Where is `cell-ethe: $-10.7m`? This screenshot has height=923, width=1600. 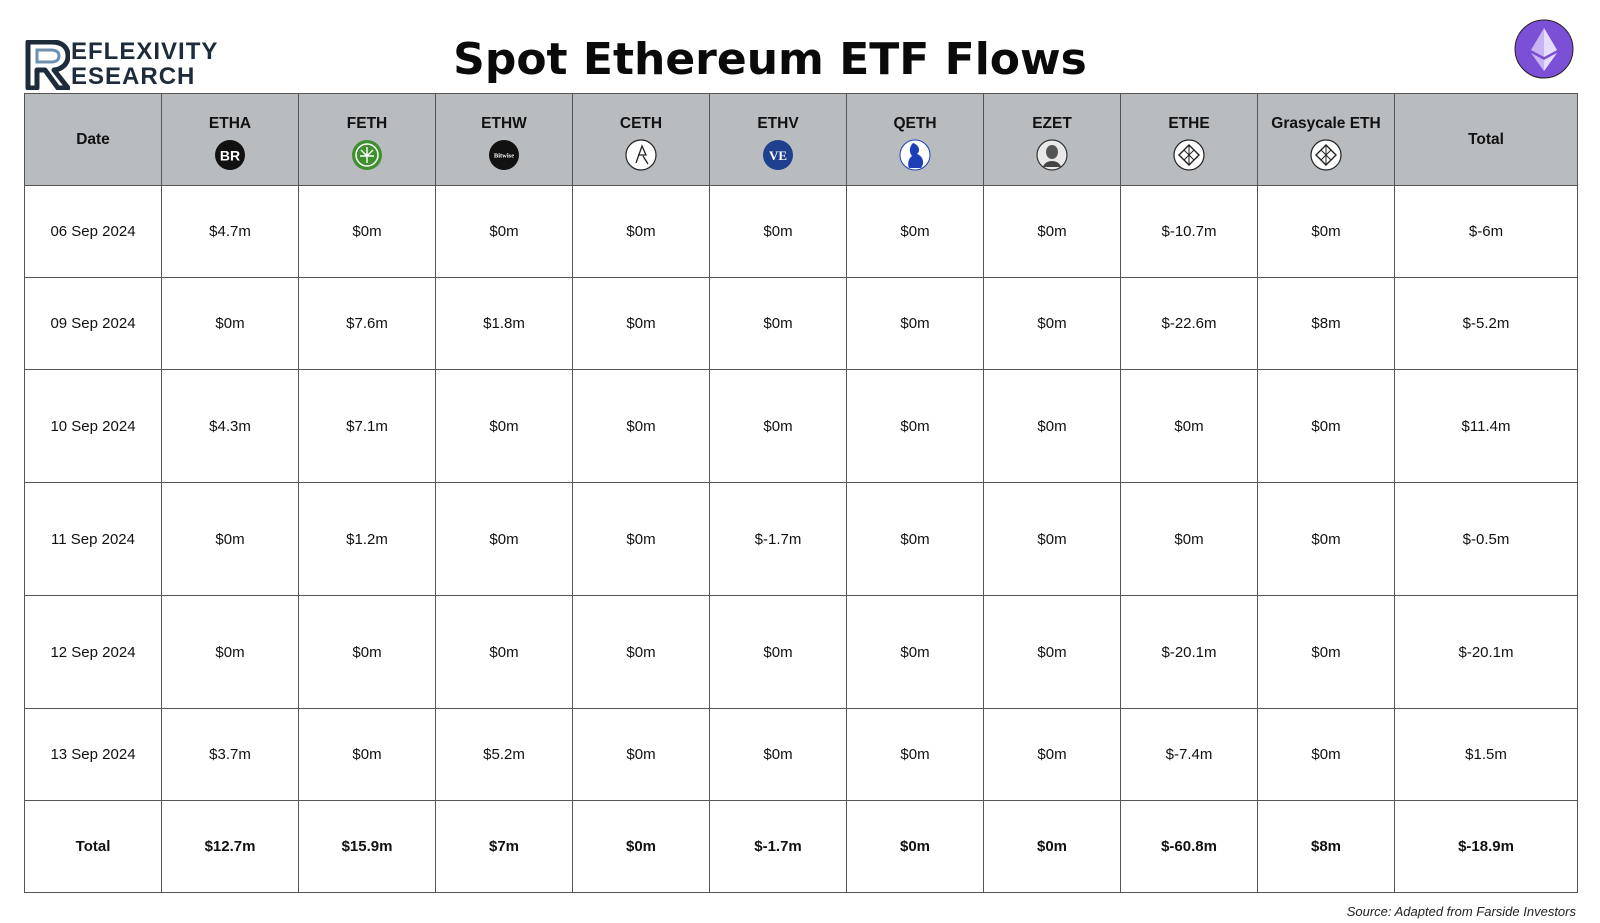 cell-ethe: $-10.7m is located at coordinates (1189, 231).